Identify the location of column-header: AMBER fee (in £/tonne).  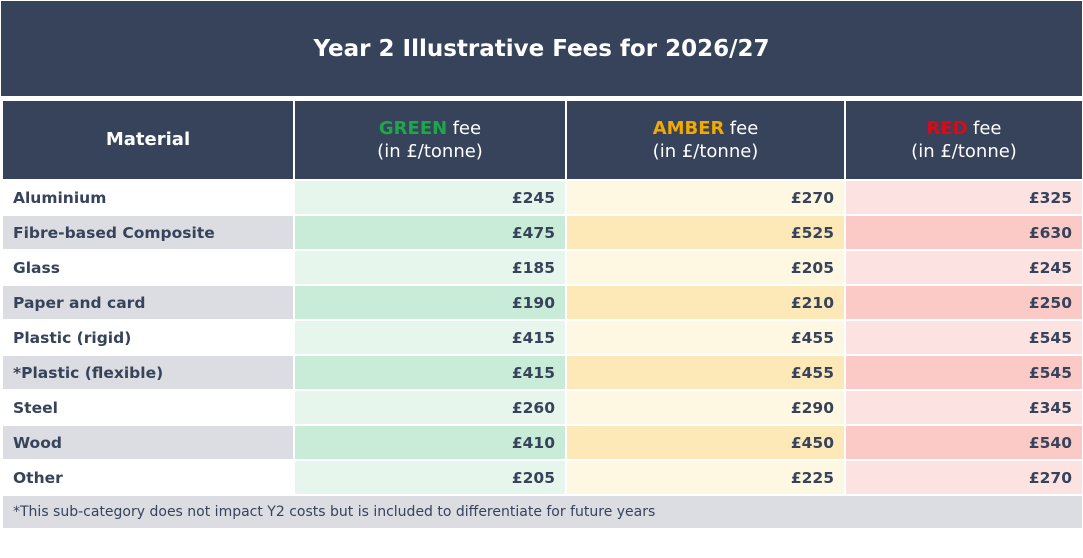
(705, 140).